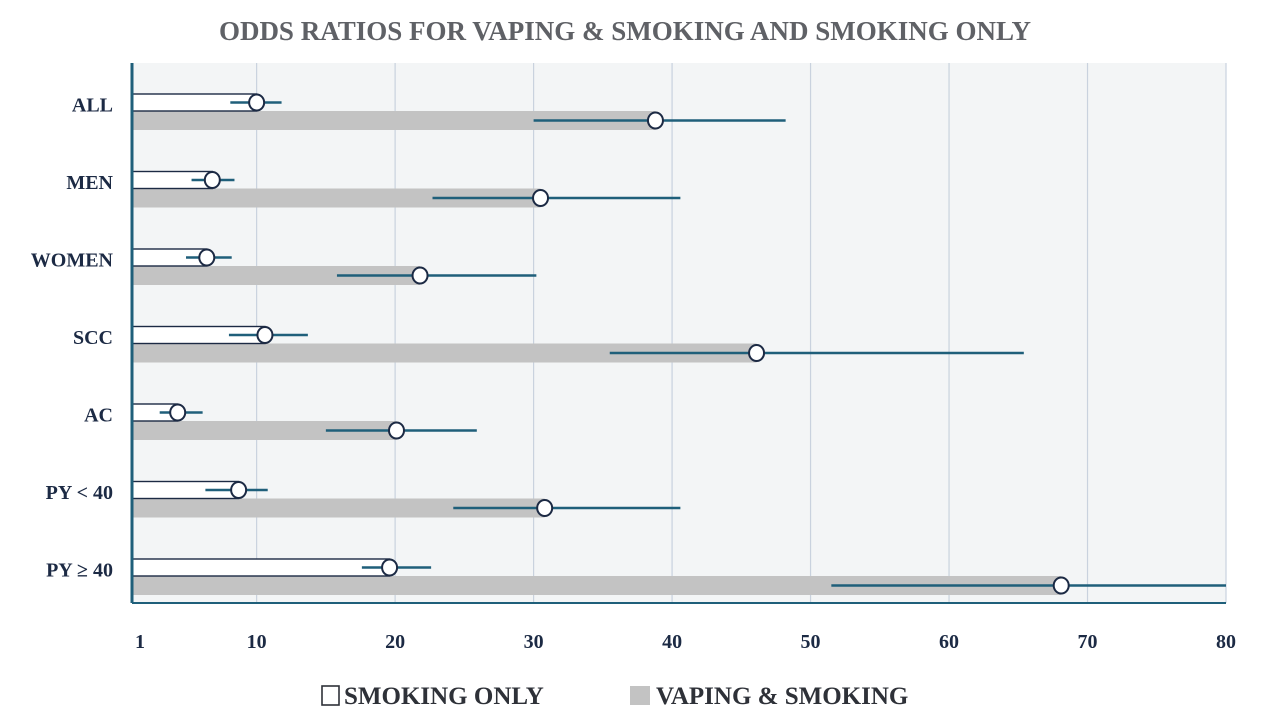 This screenshot has height=723, width=1280. I want to click on legend-swatch-smoking-only, so click(330, 695).